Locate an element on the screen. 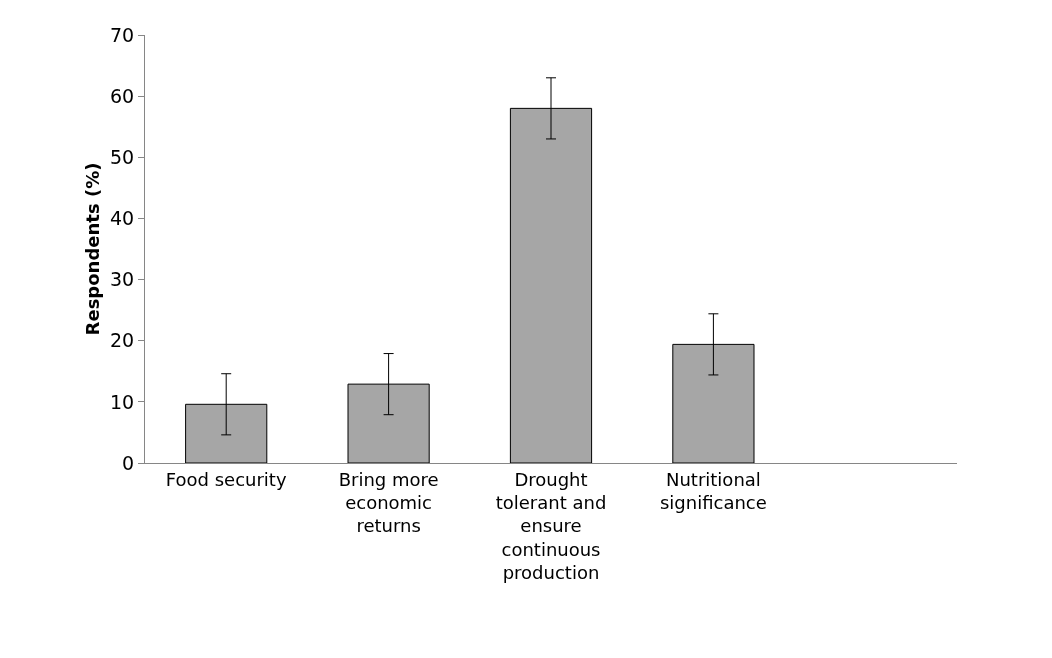  y-tick-label: 10 is located at coordinates (122, 401).